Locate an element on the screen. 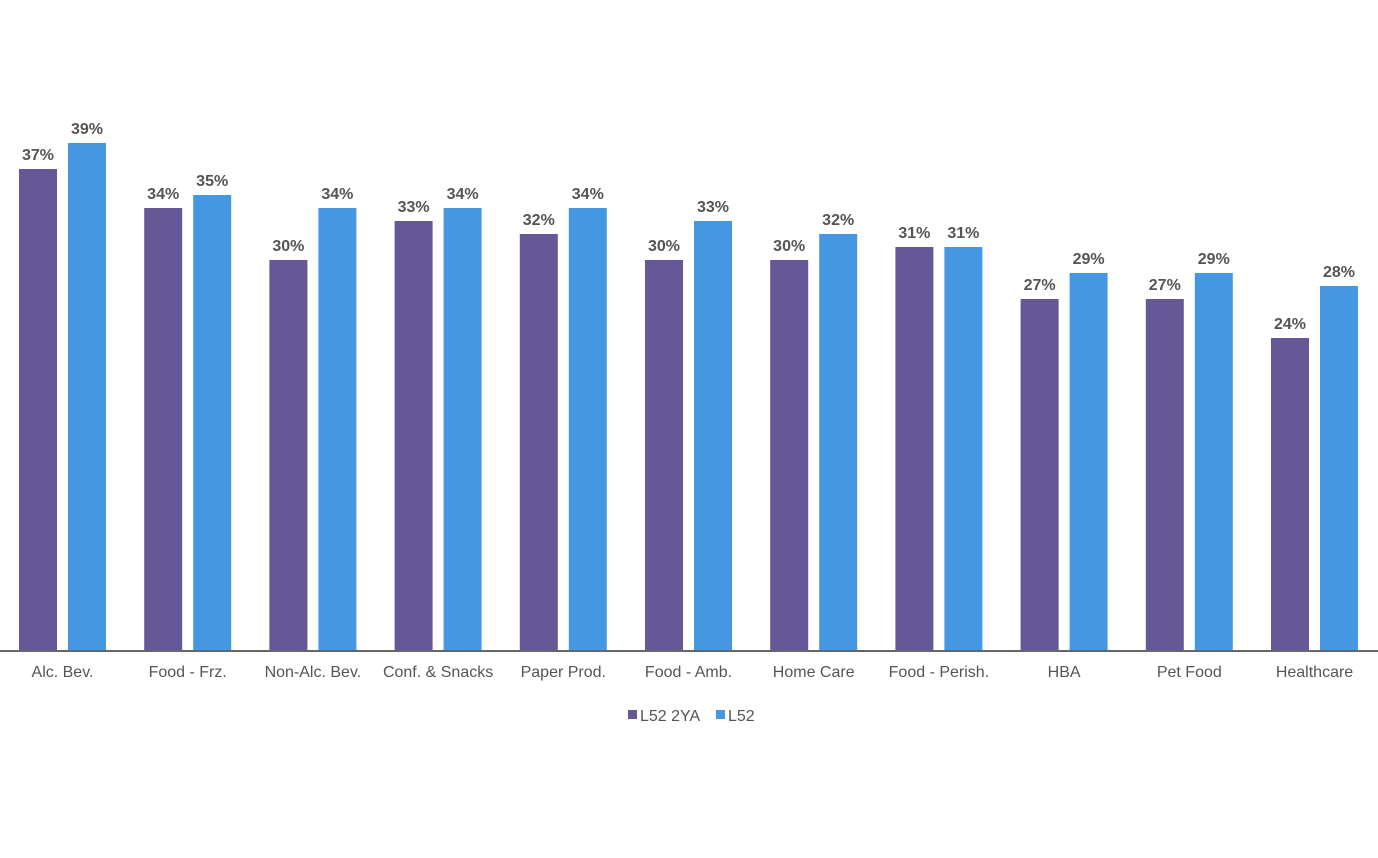  category-label: Alc. Bev. is located at coordinates (63, 672).